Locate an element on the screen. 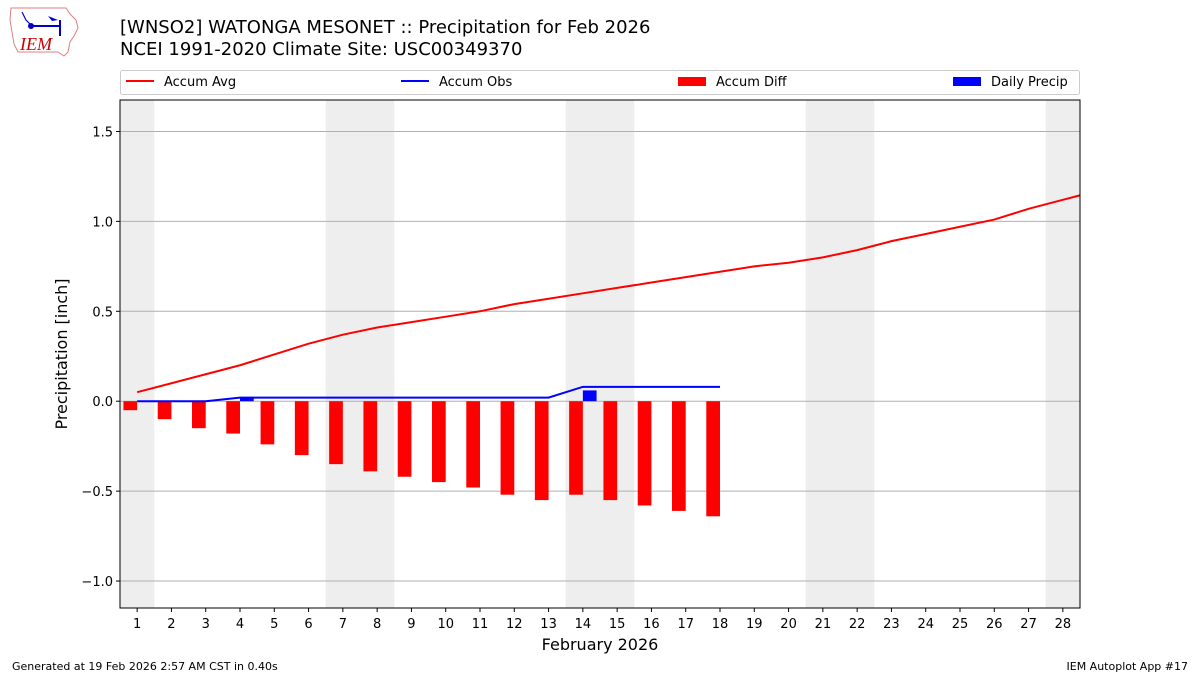  y-tick-label: 1.0 is located at coordinates (102, 222).